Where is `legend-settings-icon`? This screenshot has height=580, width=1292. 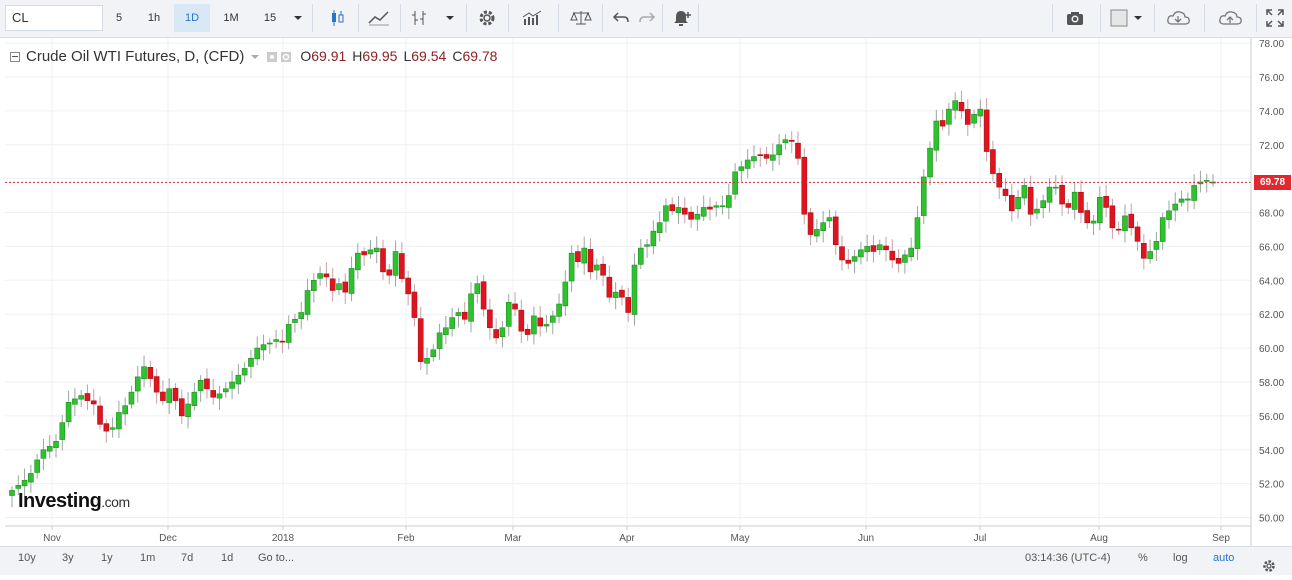 legend-settings-icon is located at coordinates (280, 57).